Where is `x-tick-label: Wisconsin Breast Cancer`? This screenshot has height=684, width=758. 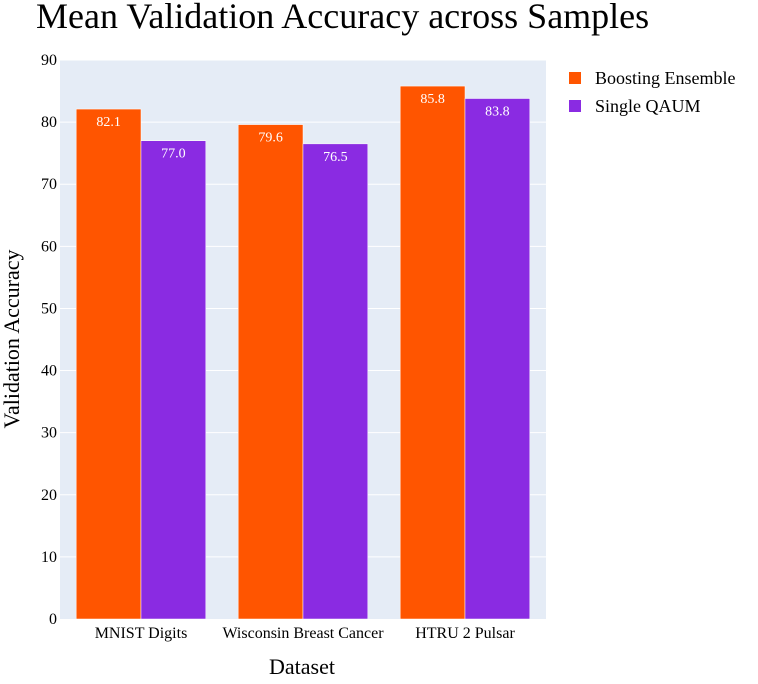 x-tick-label: Wisconsin Breast Cancer is located at coordinates (303, 633).